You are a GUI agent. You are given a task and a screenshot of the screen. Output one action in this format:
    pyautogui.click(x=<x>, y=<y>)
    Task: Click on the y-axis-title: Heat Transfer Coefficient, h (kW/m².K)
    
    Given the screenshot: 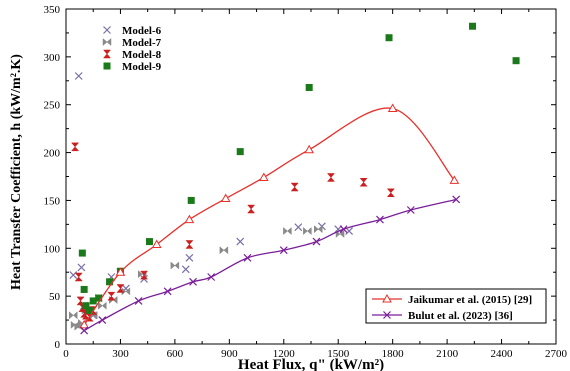 What is the action you would take?
    pyautogui.click(x=16, y=172)
    